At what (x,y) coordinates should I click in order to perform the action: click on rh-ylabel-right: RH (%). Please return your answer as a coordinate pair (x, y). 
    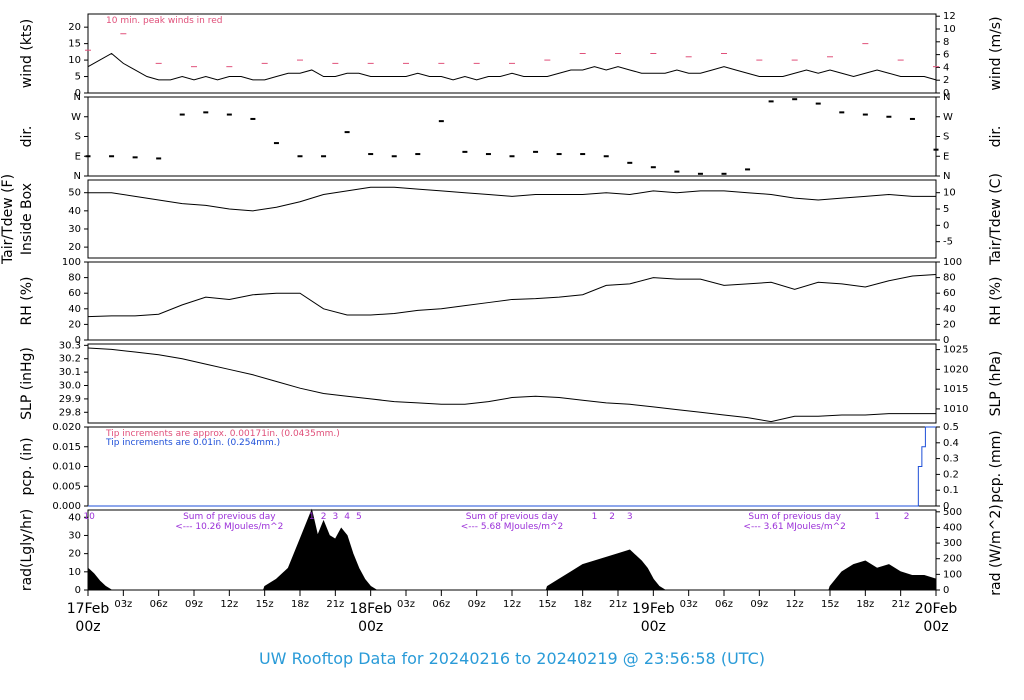
    Looking at the image, I should click on (996, 301).